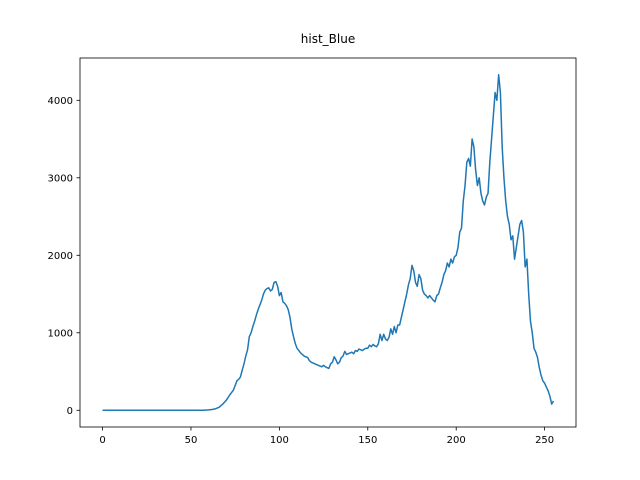  What do you see at coordinates (279, 440) in the screenshot?
I see `x-tick-label: 100` at bounding box center [279, 440].